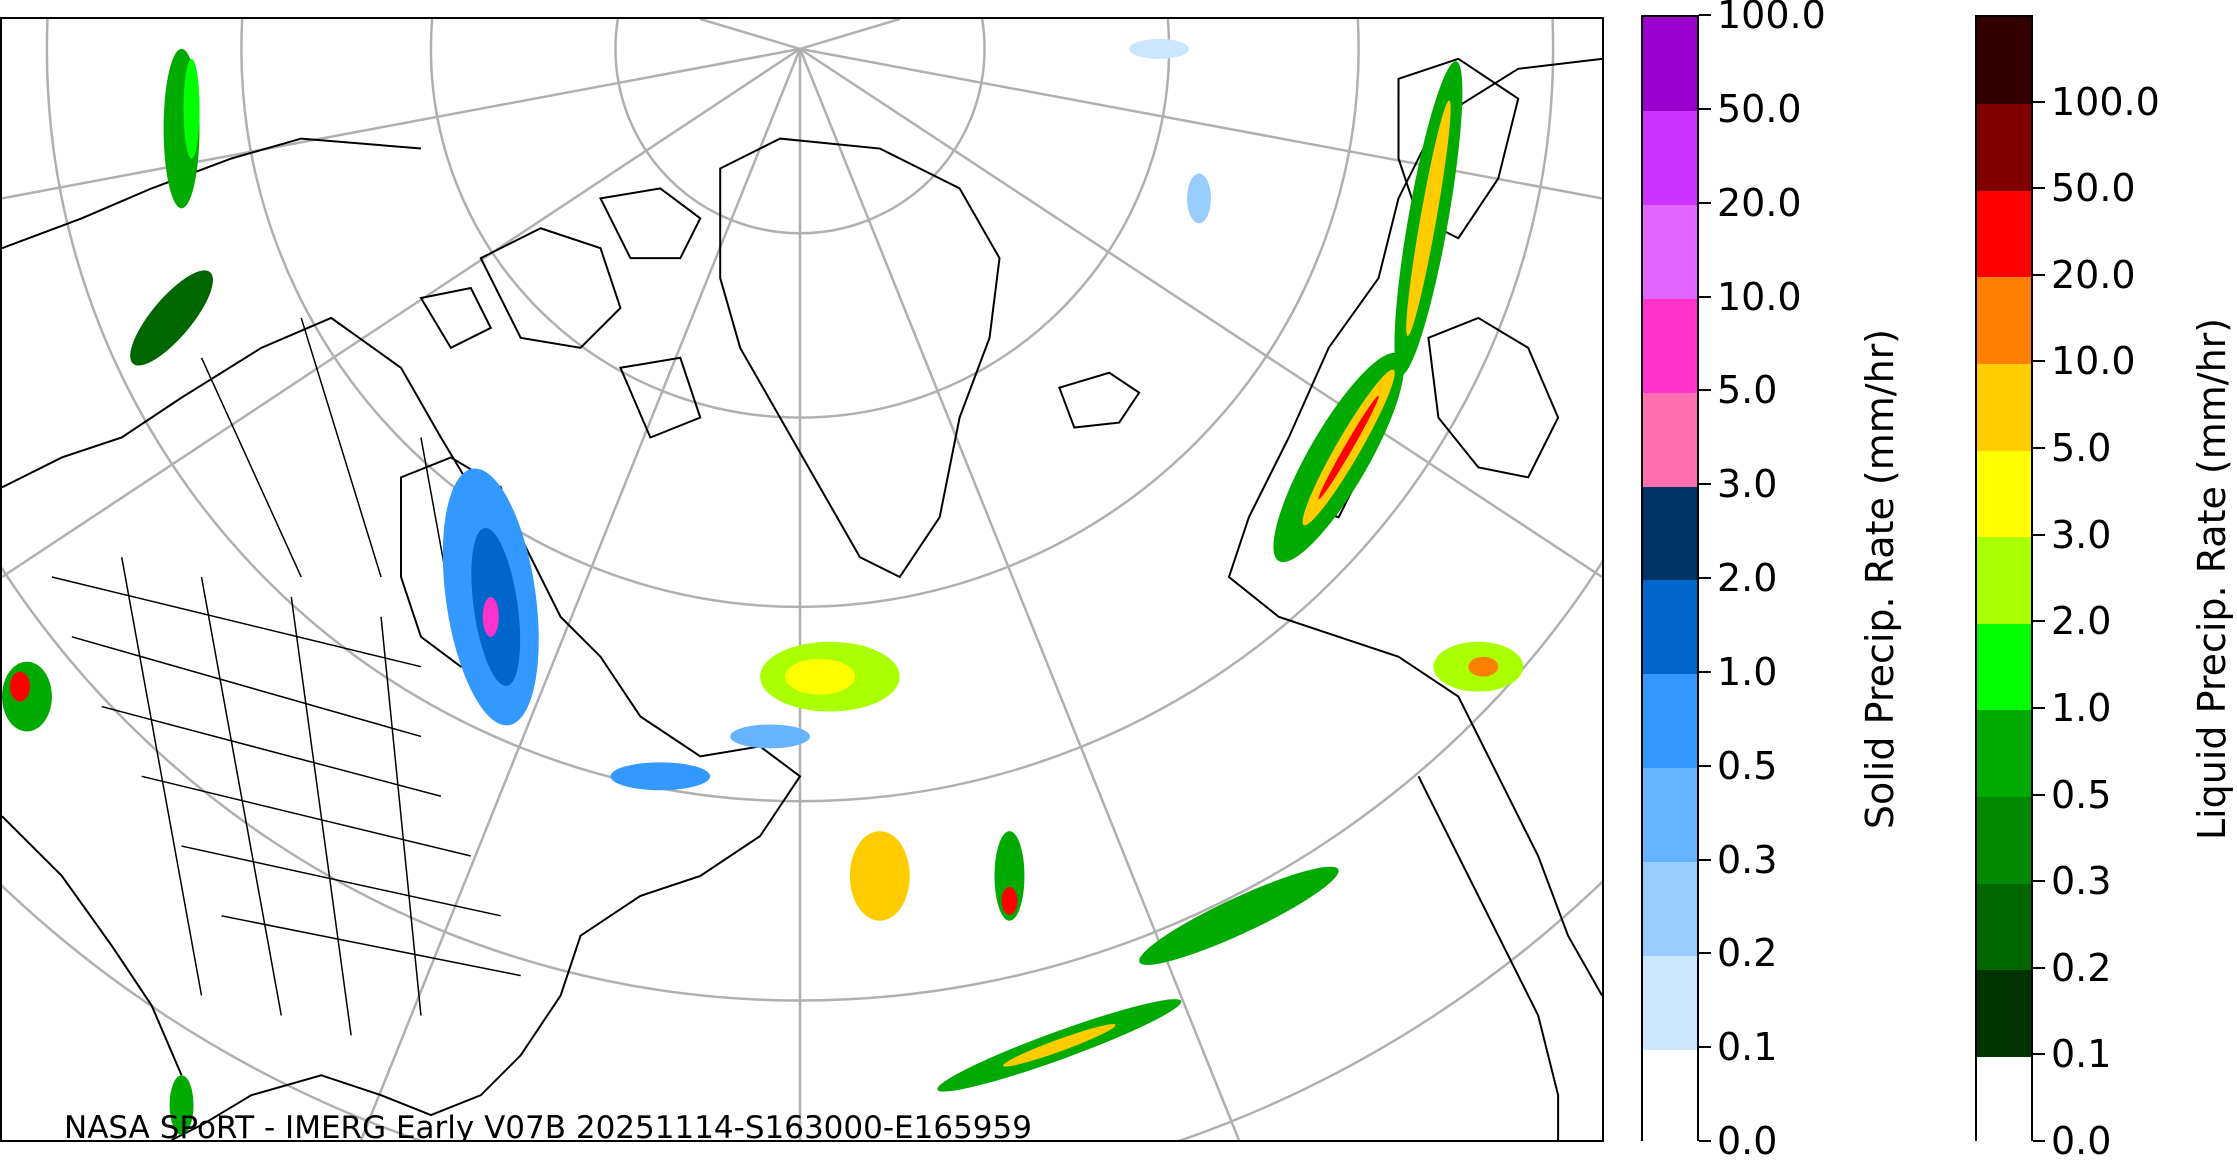 The height and width of the screenshot is (1167, 2237). Describe the element at coordinates (1771, 17) in the screenshot. I see `solid-colorbar-tick-label: 100.0` at that location.